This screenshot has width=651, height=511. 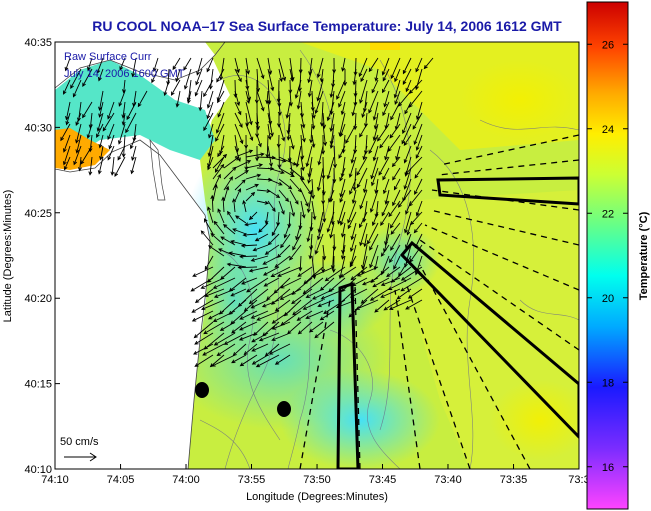 I want to click on x-tick-label: 73:35, so click(x=514, y=480).